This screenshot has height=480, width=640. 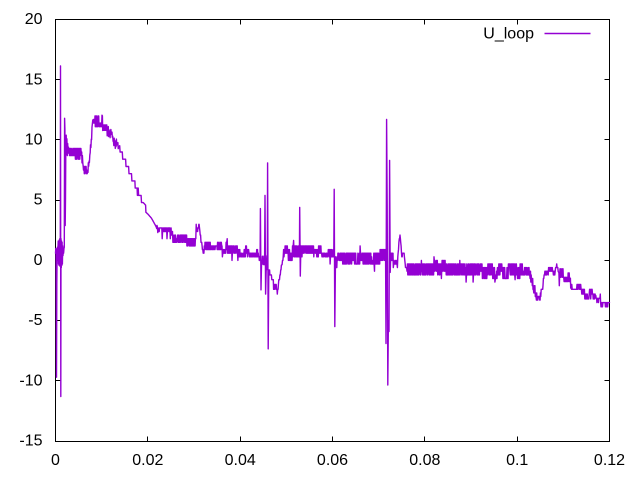 What do you see at coordinates (508, 34) in the screenshot?
I see `svg-text: U_loop` at bounding box center [508, 34].